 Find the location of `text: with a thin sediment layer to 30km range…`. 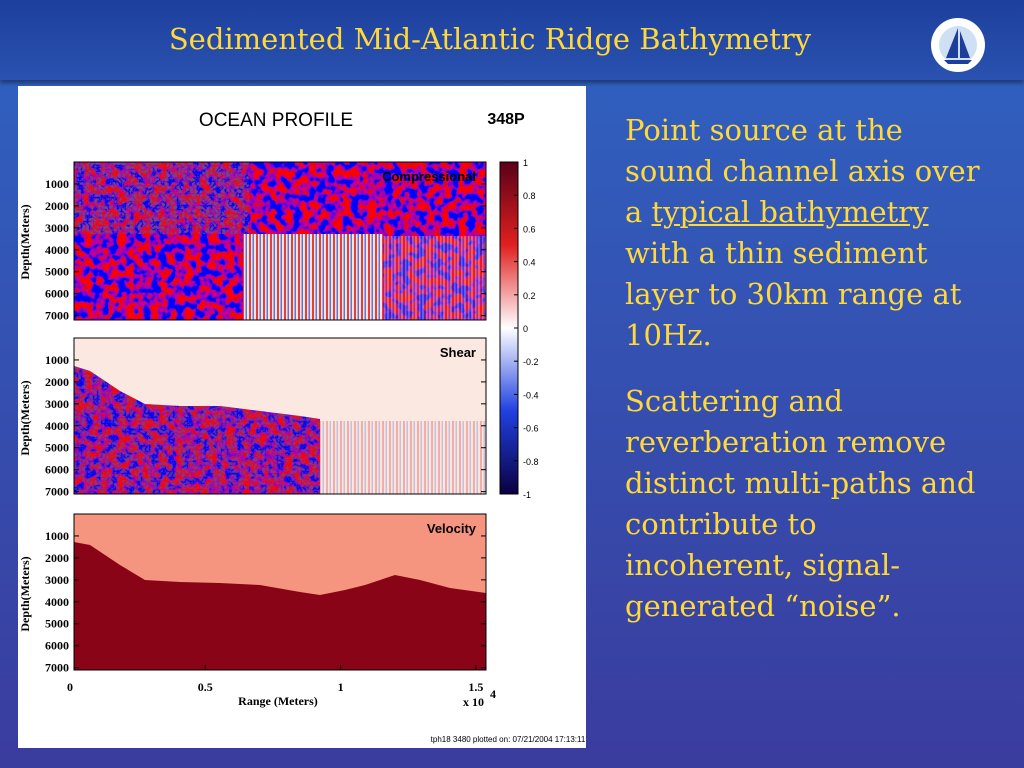

text: with a thin sediment layer to 30km range… is located at coordinates (793, 294).